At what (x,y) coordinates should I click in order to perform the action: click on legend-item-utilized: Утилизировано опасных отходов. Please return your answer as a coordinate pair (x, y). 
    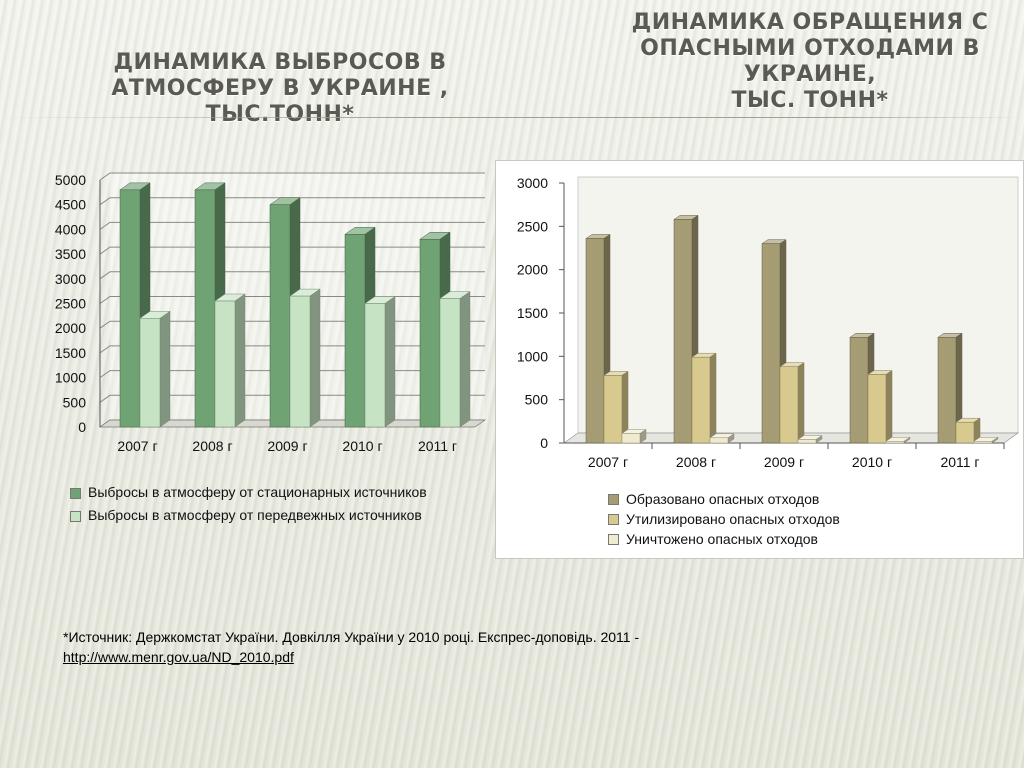
    Looking at the image, I should click on (724, 519).